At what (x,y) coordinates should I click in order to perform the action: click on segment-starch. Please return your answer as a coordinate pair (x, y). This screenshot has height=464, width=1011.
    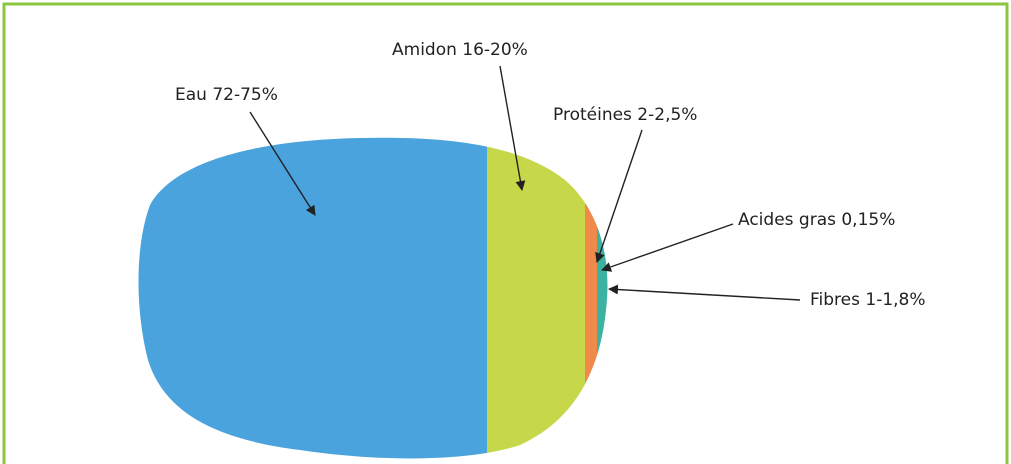
    Looking at the image, I should click on (536, 298).